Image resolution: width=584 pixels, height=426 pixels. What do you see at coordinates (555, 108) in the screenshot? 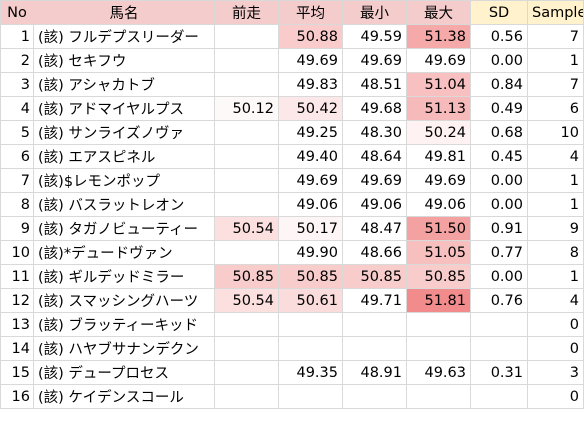
I see `cell-sample: 6` at bounding box center [555, 108].